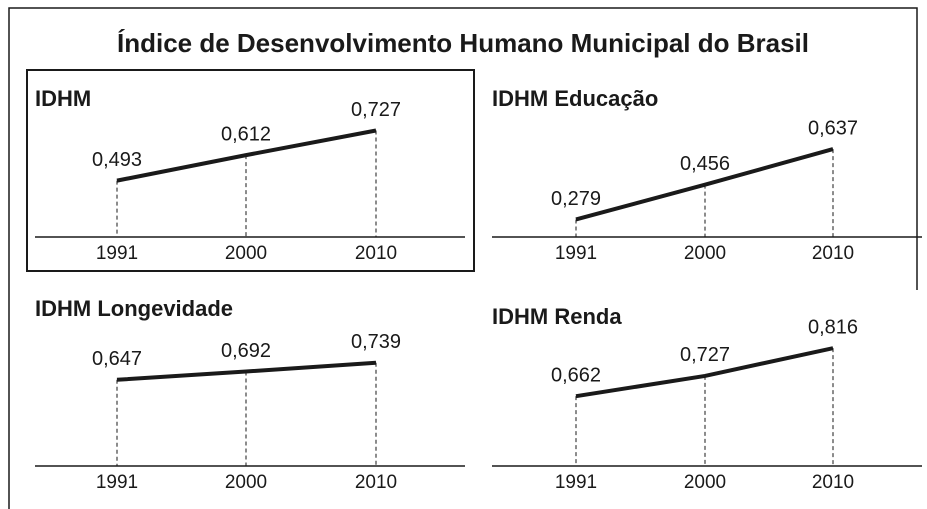  Describe the element at coordinates (575, 98) in the screenshot. I see `panel-title: IDHM Educação` at that location.